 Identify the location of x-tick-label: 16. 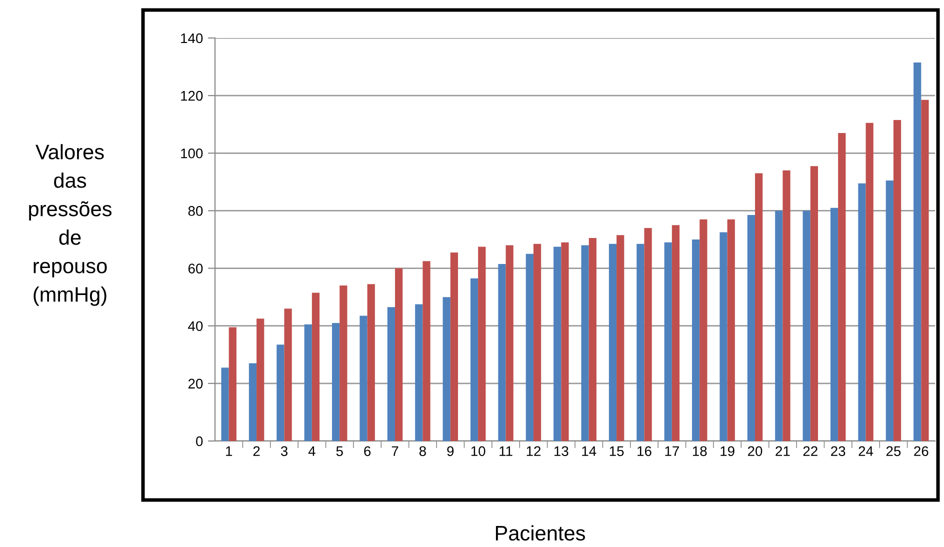
(645, 451).